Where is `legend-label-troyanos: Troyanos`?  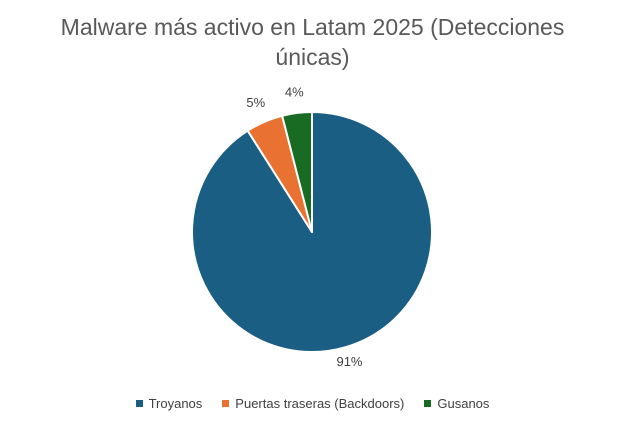
legend-label-troyanos: Troyanos is located at coordinates (175, 403).